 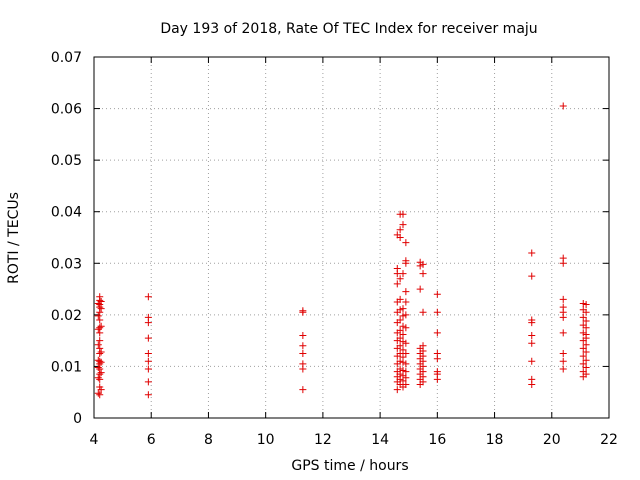 What do you see at coordinates (323, 440) in the screenshot?
I see `x-tick-label: 12` at bounding box center [323, 440].